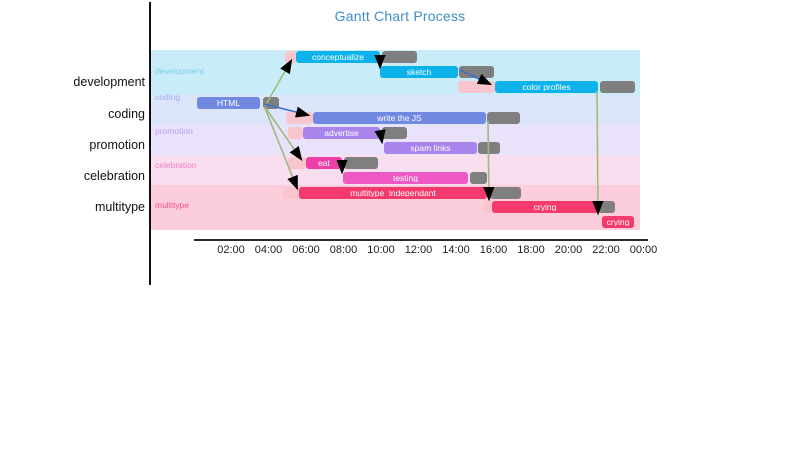 This screenshot has width=800, height=450. I want to click on task-bar-eat: eat, so click(324, 163).